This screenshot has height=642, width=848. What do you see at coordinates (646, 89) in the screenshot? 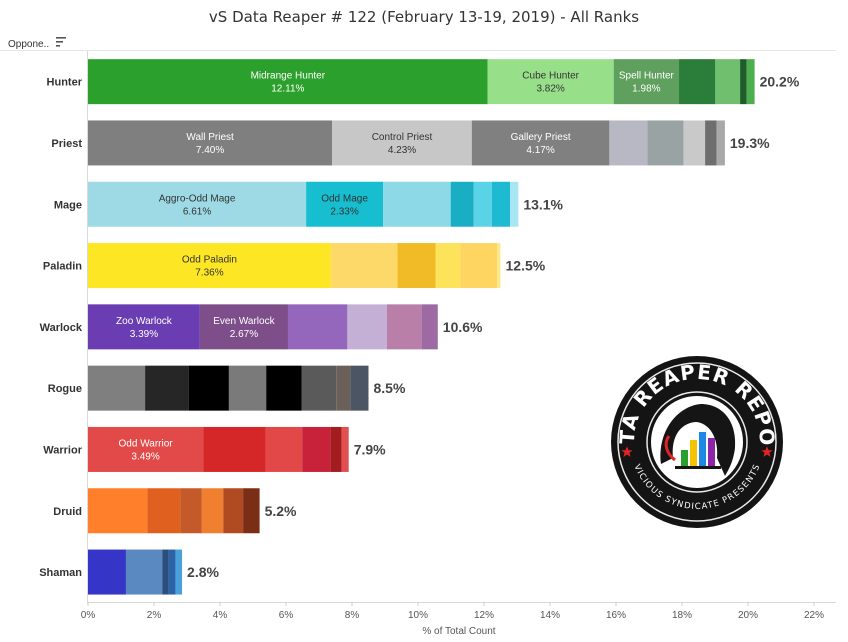
I see `segment-value-label: 1.98%` at bounding box center [646, 89].